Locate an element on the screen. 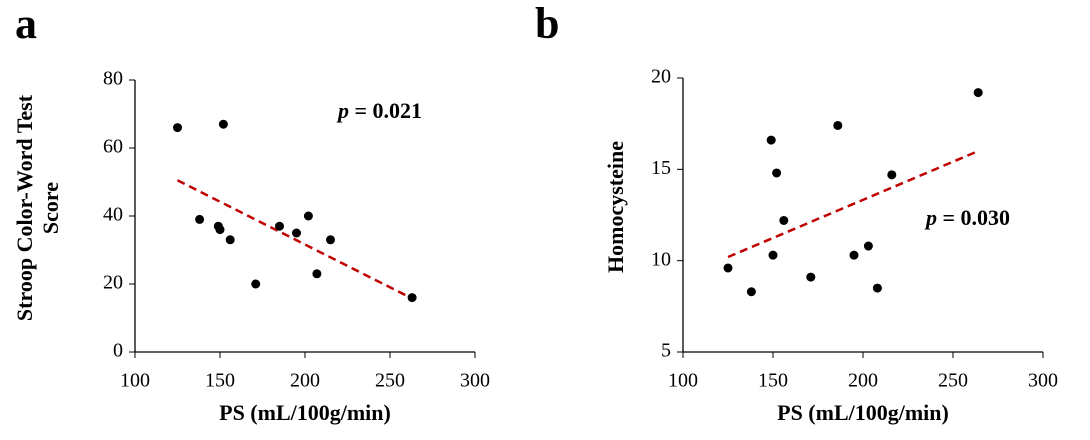  annotation-text: = 0.021 is located at coordinates (385, 110).